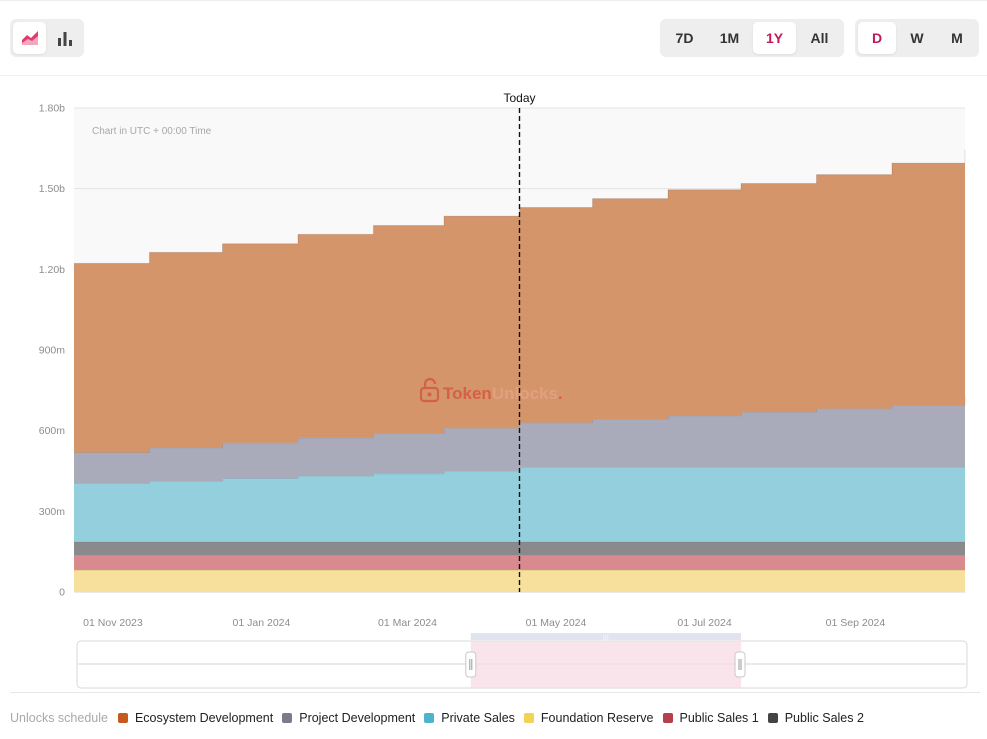 Image resolution: width=987 pixels, height=739 pixels. Describe the element at coordinates (429, 390) in the screenshot. I see `lock-icon` at that location.